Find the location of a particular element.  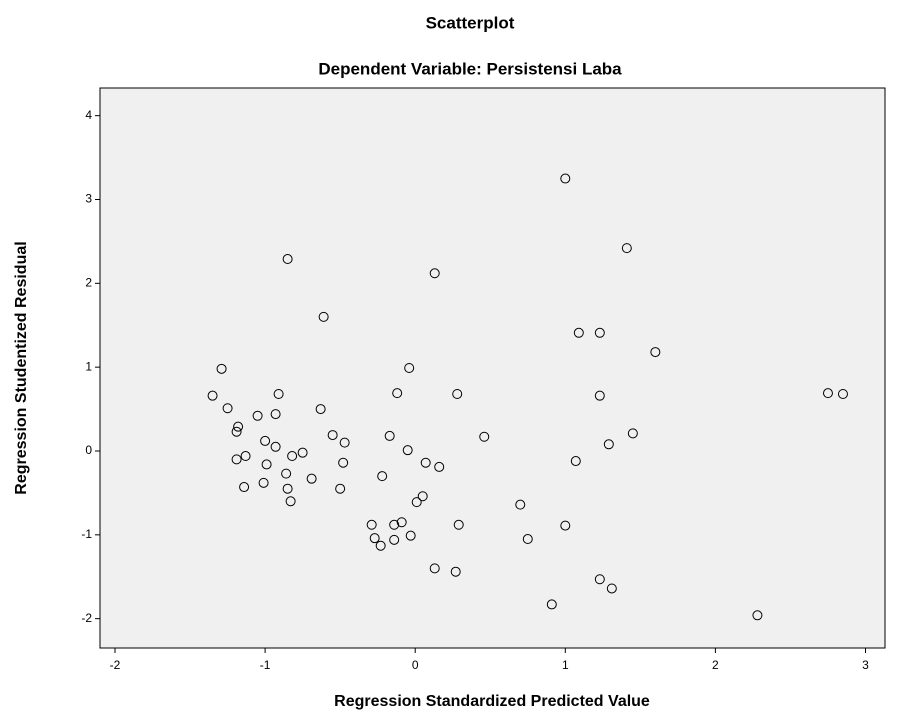

x-tick-label: 3 is located at coordinates (865, 665).